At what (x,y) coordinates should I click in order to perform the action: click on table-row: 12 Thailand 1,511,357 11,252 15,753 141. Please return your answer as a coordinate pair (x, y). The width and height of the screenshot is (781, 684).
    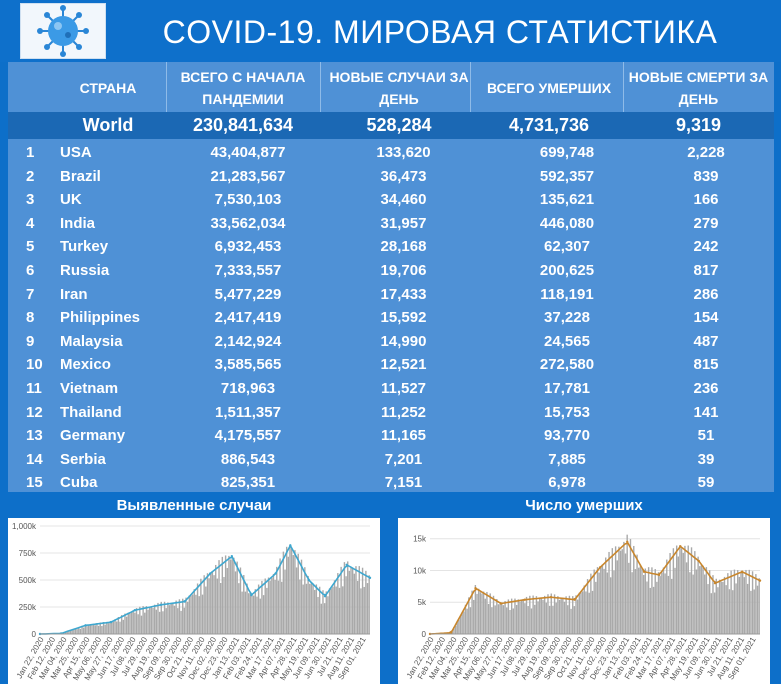
    Looking at the image, I should click on (391, 413).